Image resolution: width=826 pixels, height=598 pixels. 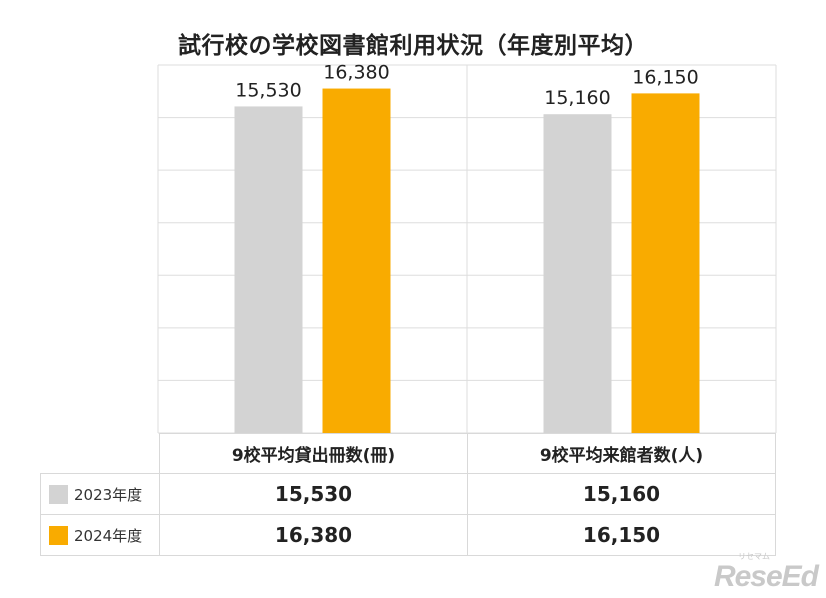 What do you see at coordinates (356, 73) in the screenshot?
I see `data-label-2024年度-0: 16,380` at bounding box center [356, 73].